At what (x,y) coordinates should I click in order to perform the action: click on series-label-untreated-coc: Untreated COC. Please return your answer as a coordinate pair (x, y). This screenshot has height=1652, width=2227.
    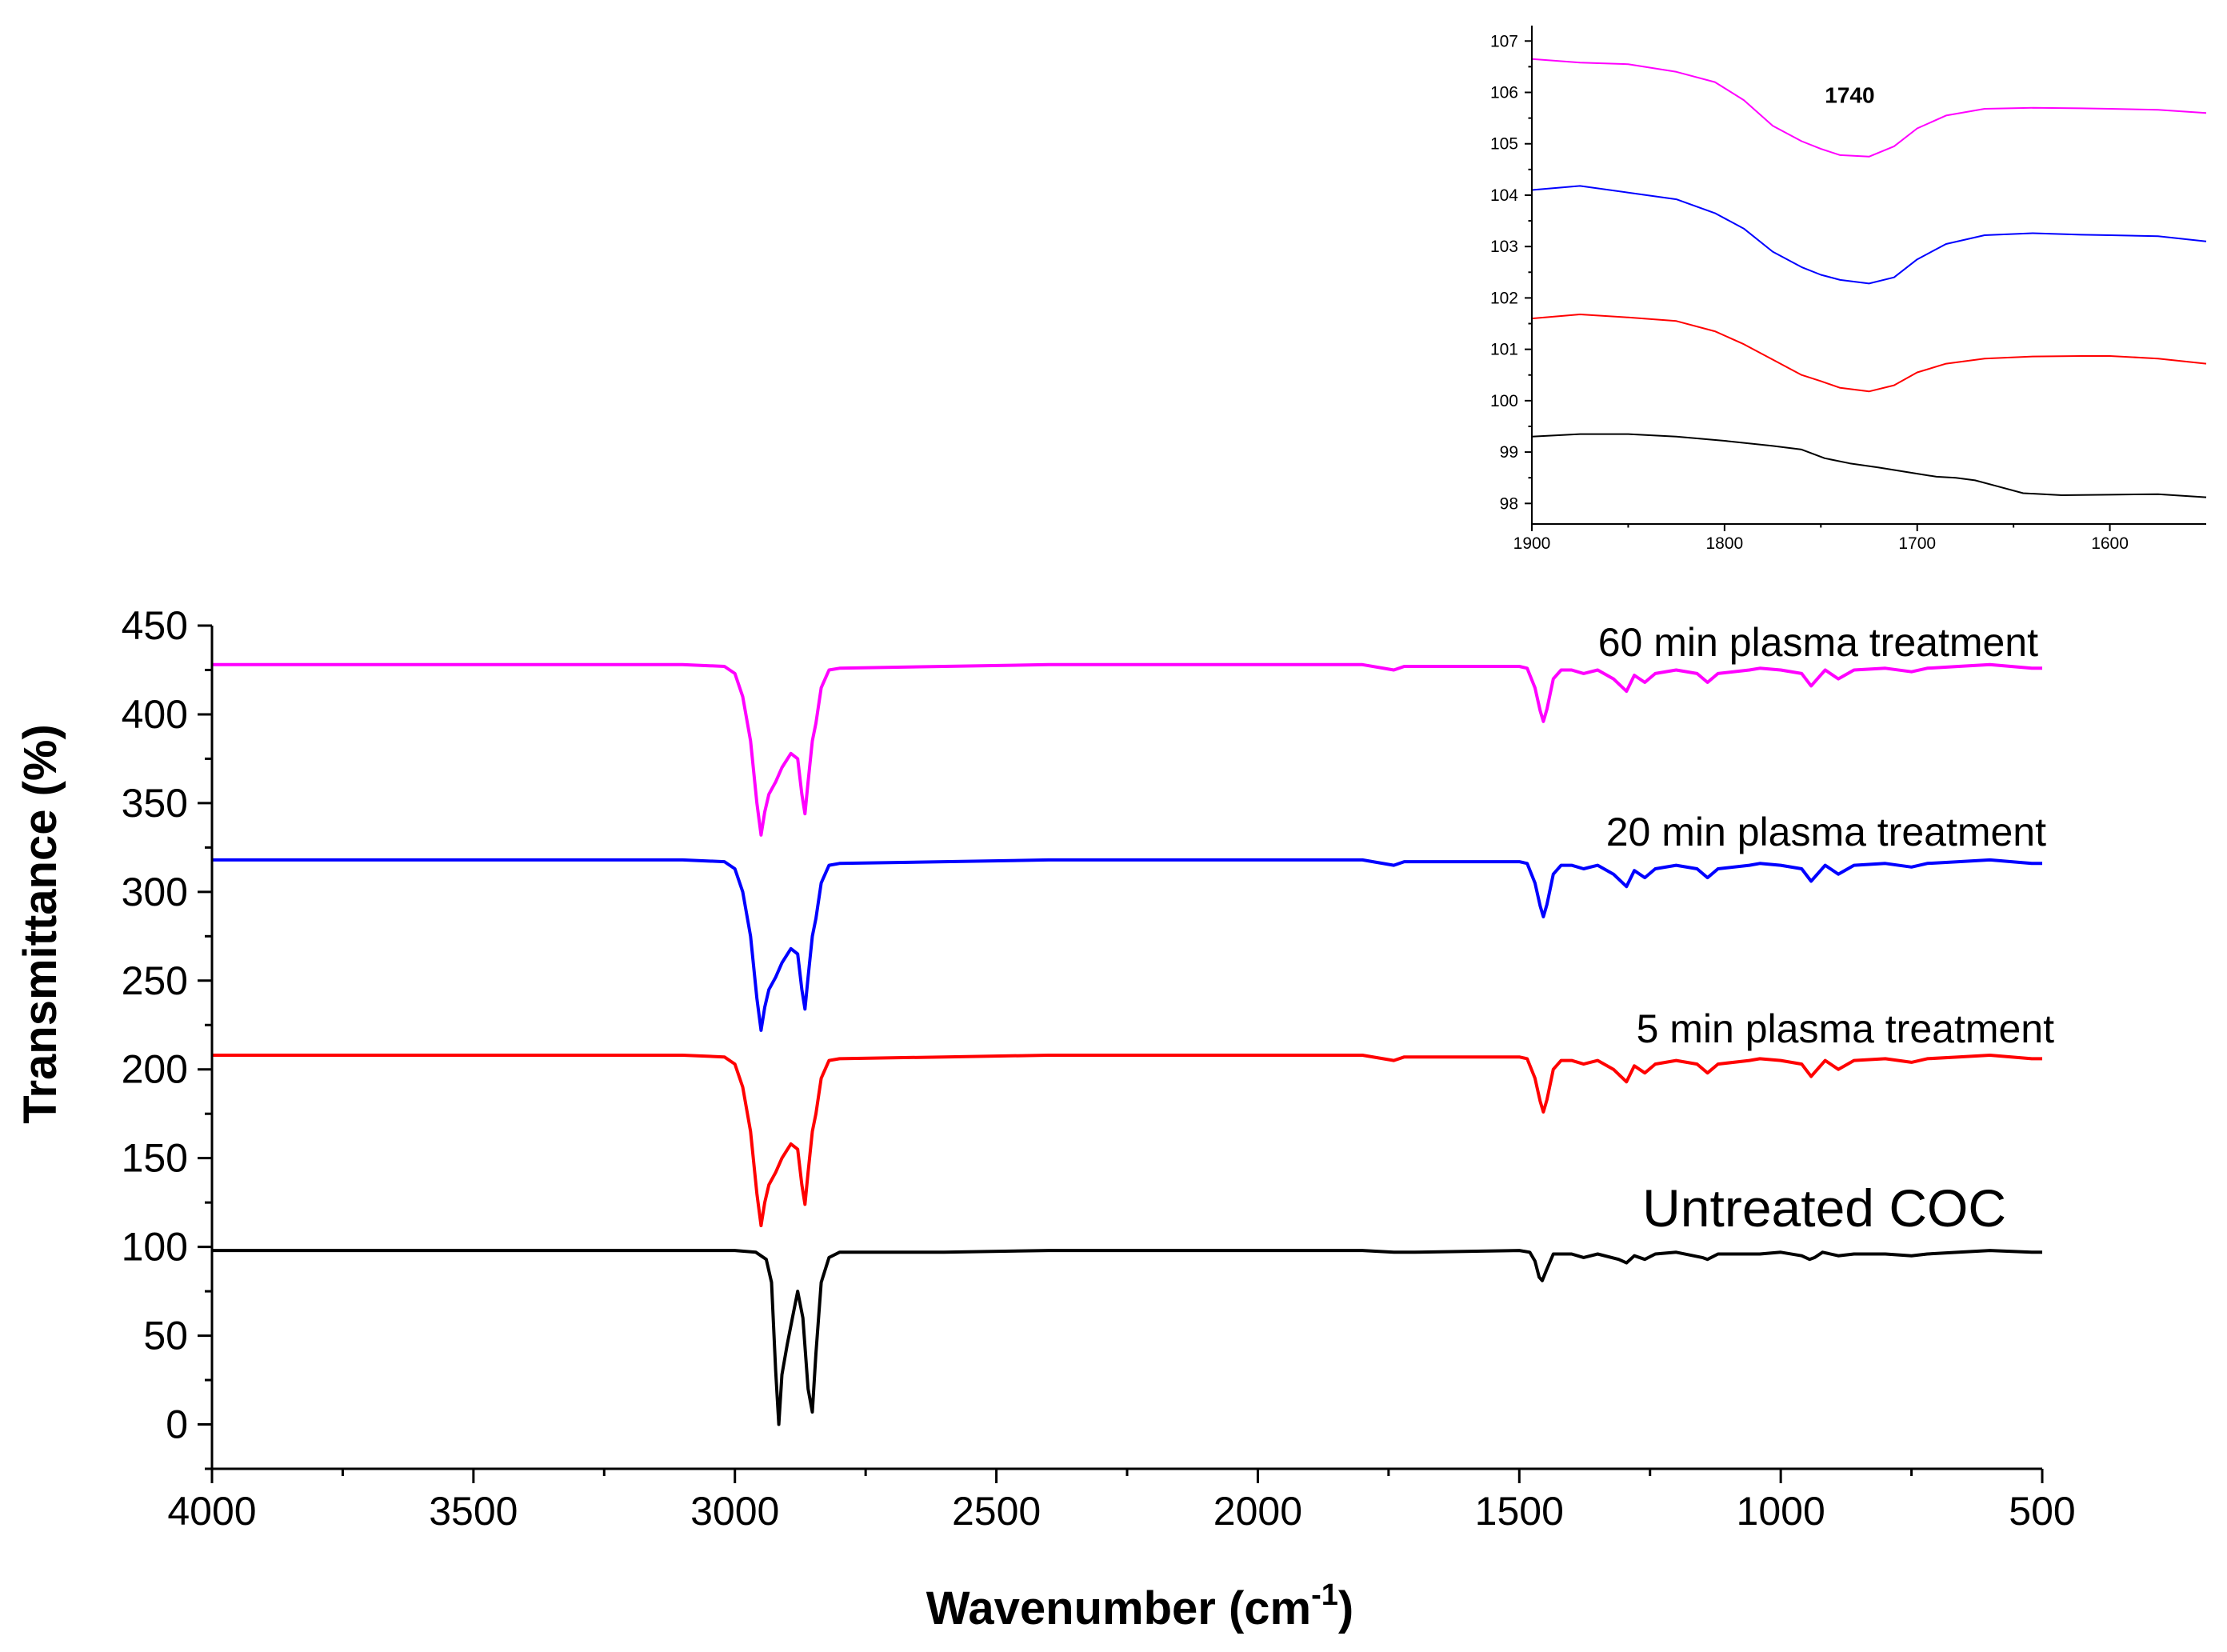
    Looking at the image, I should click on (1824, 1208).